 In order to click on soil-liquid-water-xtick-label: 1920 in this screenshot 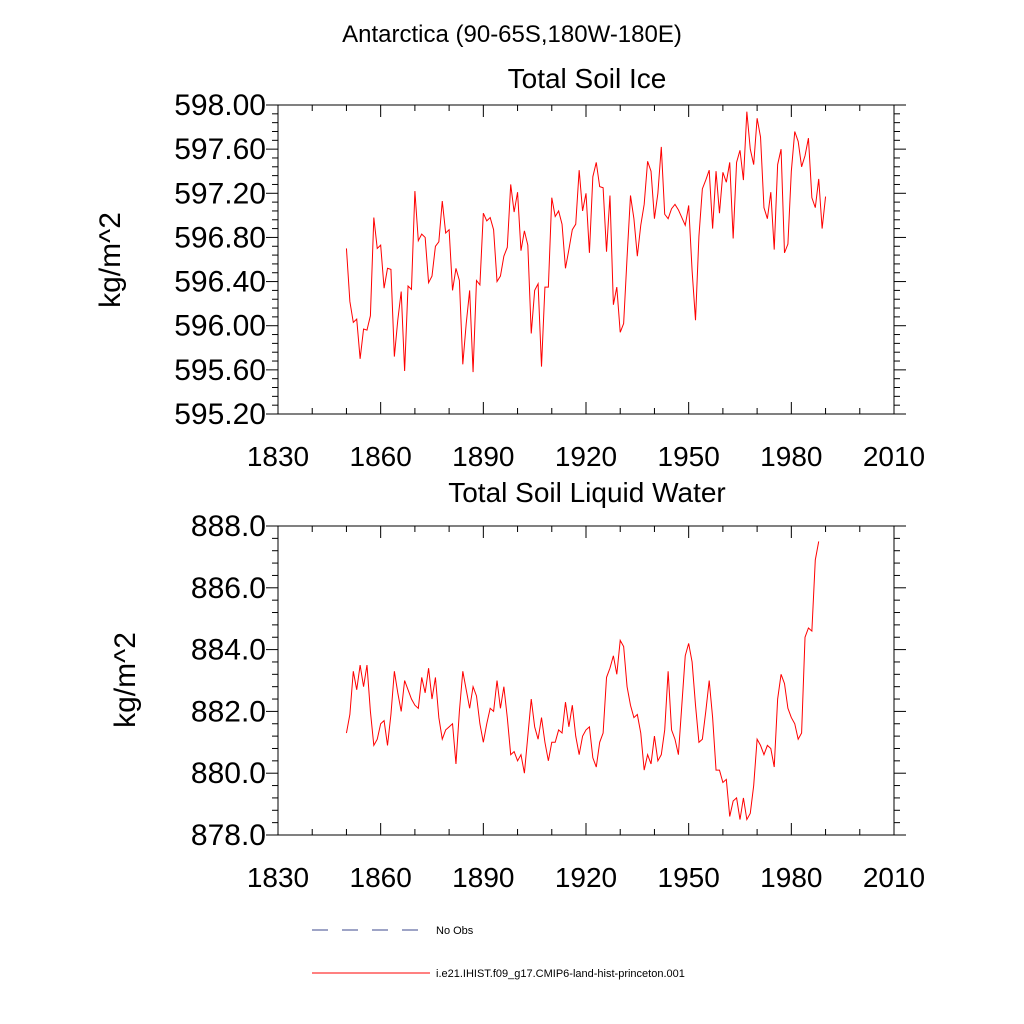, I will do `click(586, 877)`.